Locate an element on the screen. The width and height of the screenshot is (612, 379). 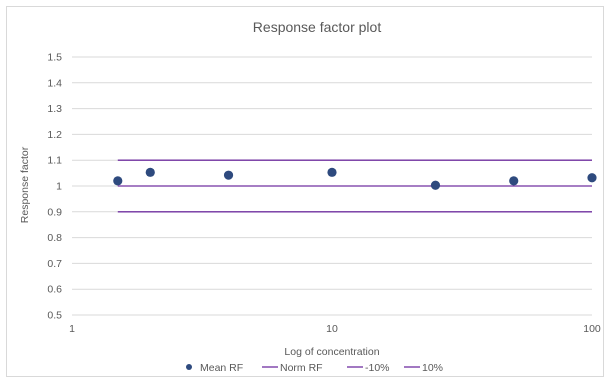
legend: Mean RF Norm RF -10% 10% is located at coordinates (314, 368).